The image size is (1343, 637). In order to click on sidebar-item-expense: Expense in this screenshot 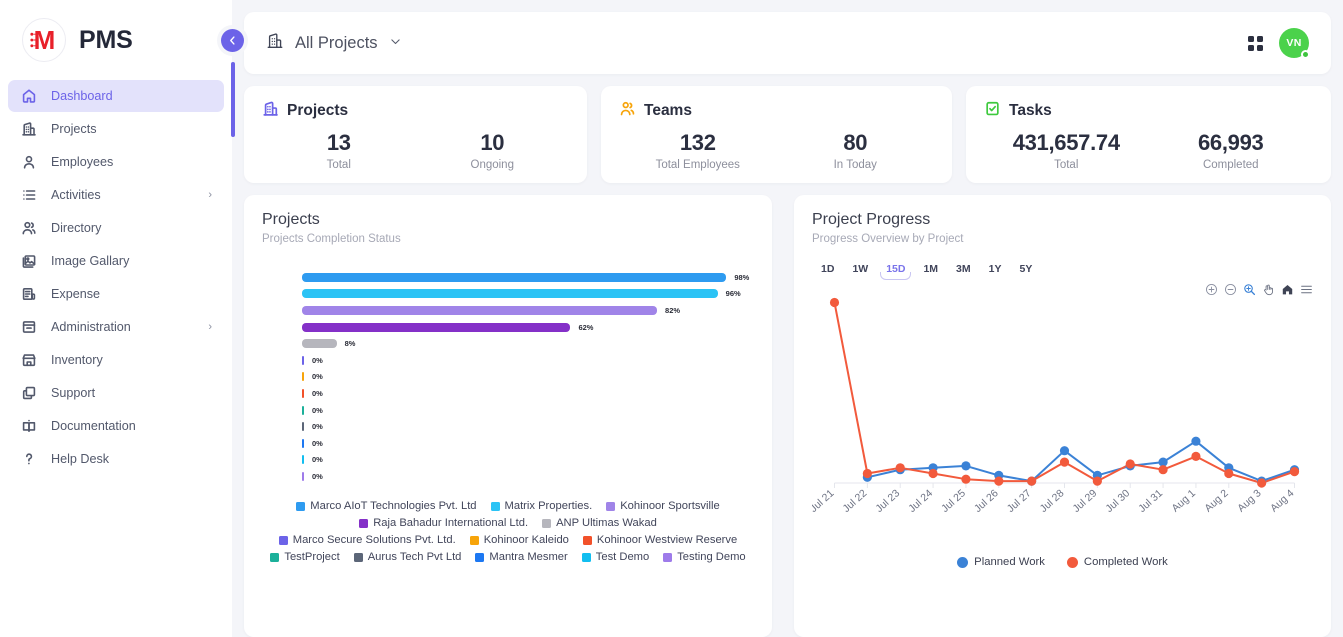, I will do `click(116, 294)`.